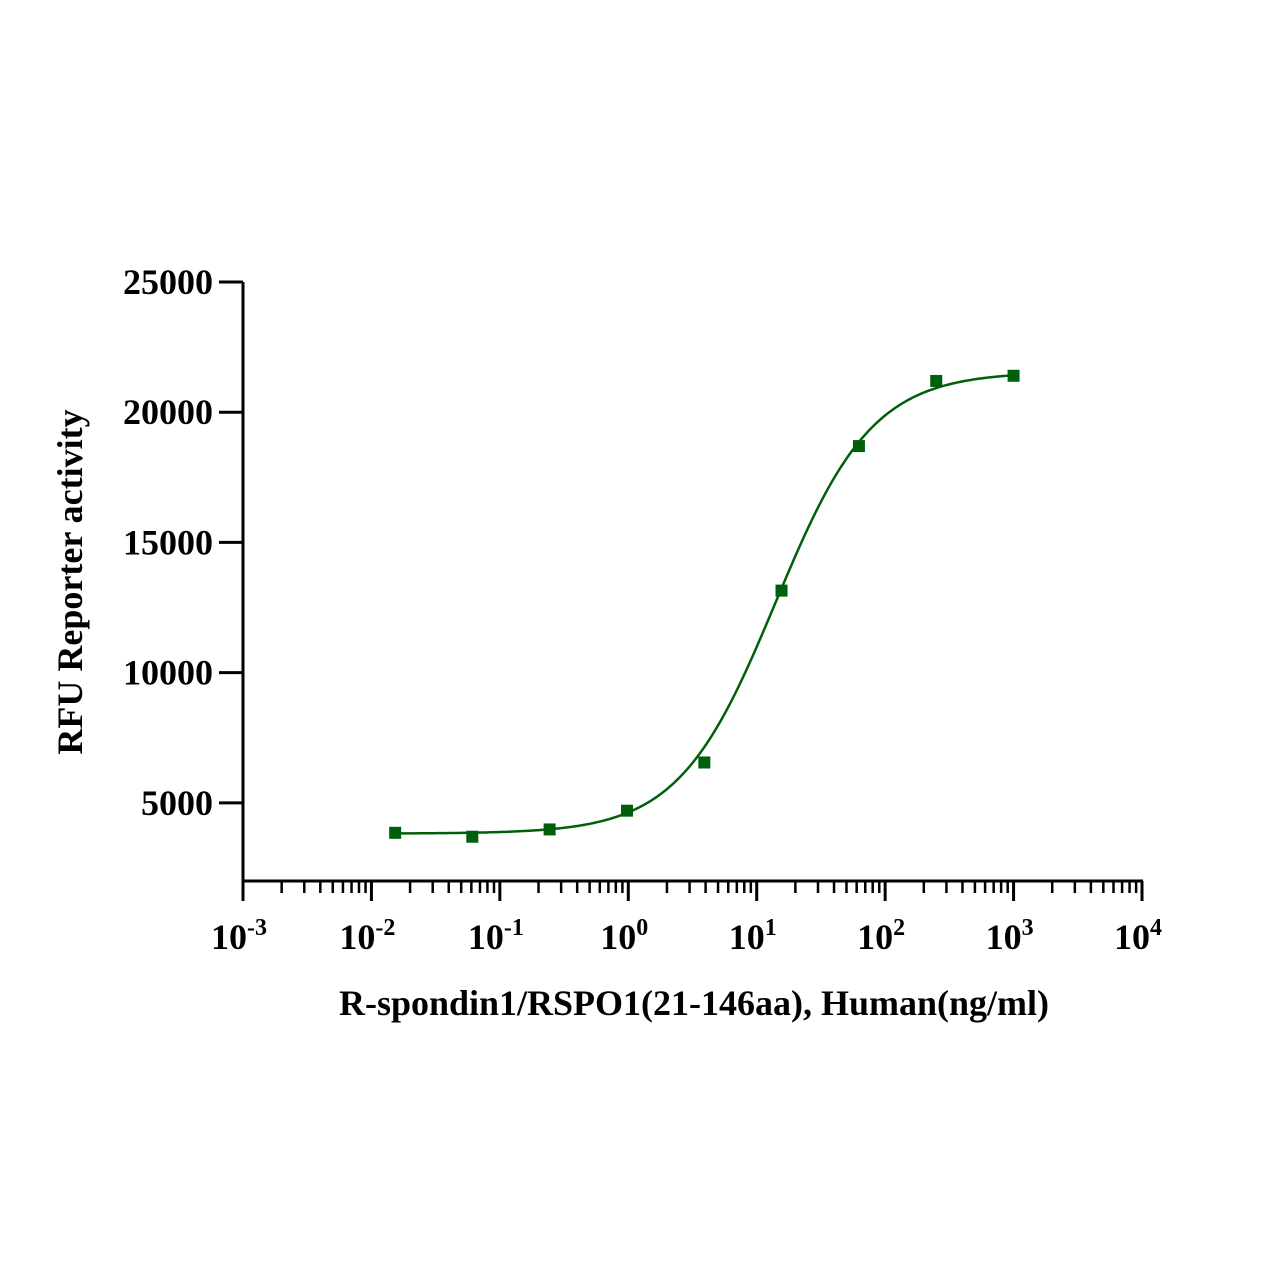 This screenshot has width=1268, height=1268. What do you see at coordinates (70, 581) in the screenshot?
I see `y-axis-title: RFU Reporter activity` at bounding box center [70, 581].